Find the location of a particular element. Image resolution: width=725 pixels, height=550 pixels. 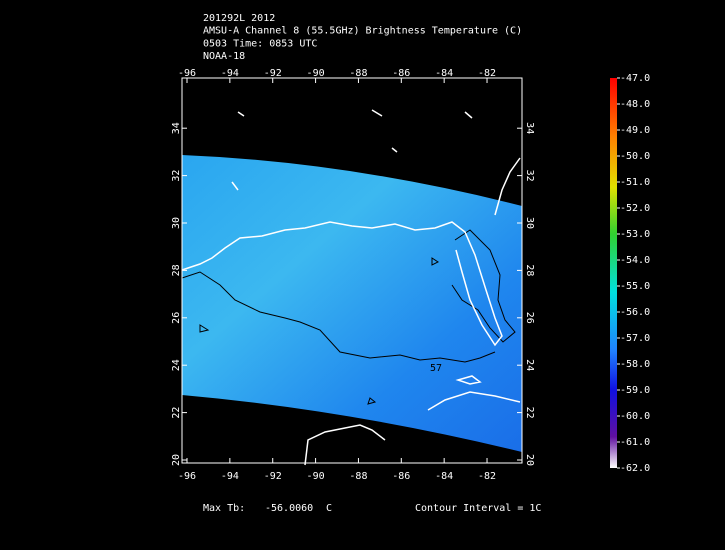

colorbar-label: -61.0 is located at coordinates (635, 442).